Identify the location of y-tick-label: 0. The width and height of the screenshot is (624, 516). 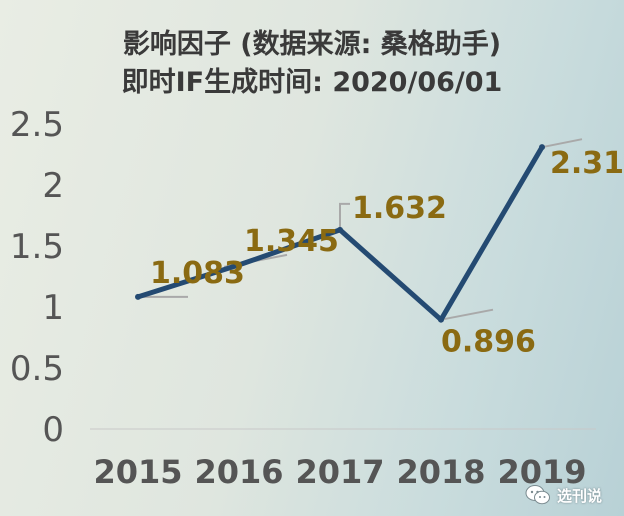
(53, 430).